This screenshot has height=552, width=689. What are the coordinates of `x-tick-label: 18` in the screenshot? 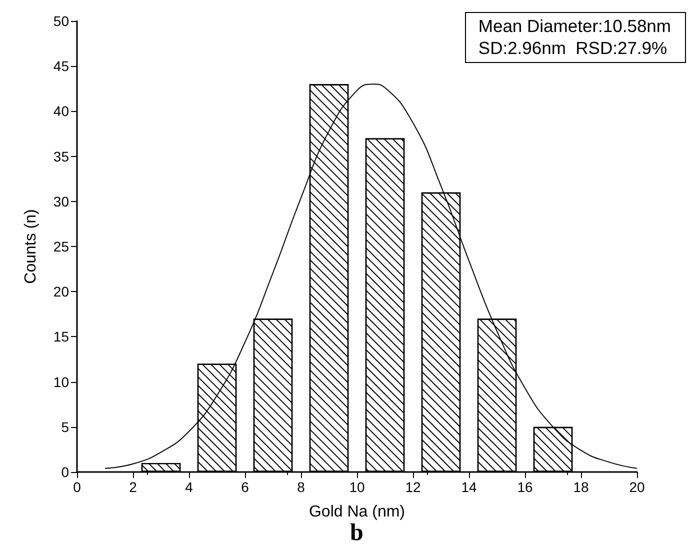 It's located at (581, 487).